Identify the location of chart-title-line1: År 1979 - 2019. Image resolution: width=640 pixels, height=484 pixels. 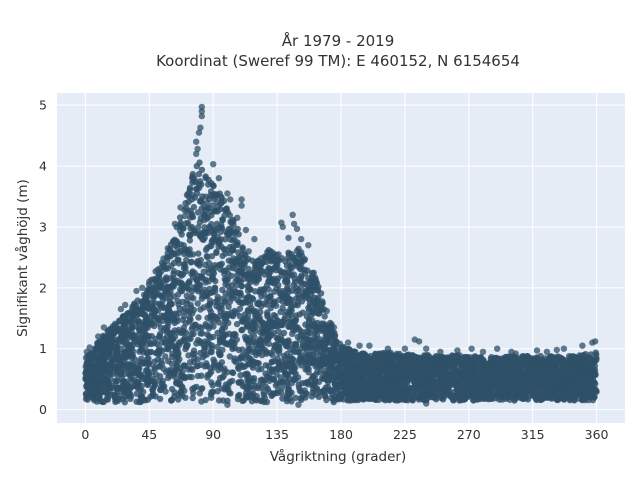
(338, 40).